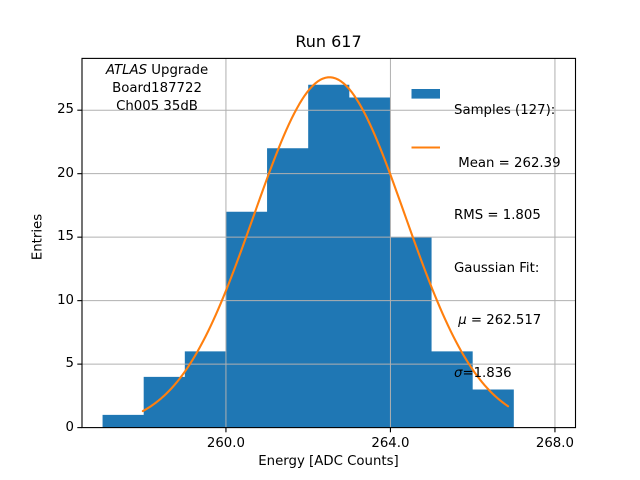  I want to click on legend-samples-rms: RMS = 1.805, so click(497, 215).